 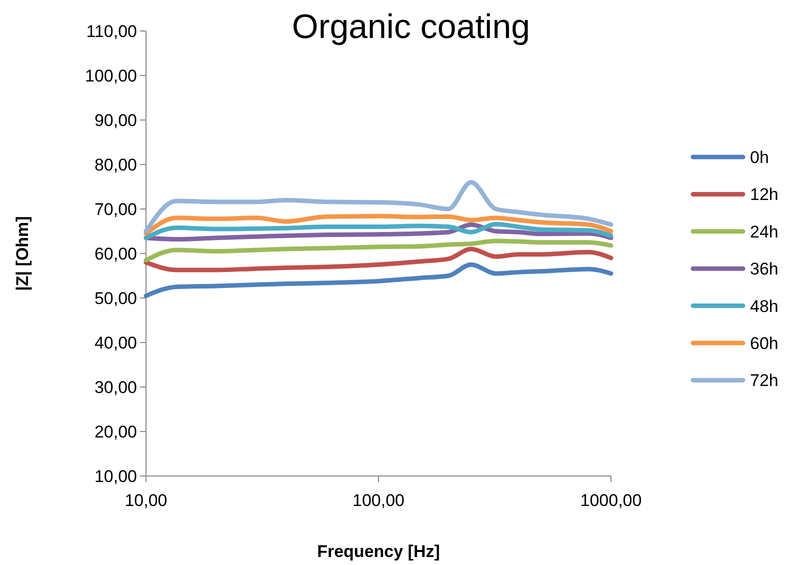 I want to click on legend-label: 36h, so click(x=764, y=269).